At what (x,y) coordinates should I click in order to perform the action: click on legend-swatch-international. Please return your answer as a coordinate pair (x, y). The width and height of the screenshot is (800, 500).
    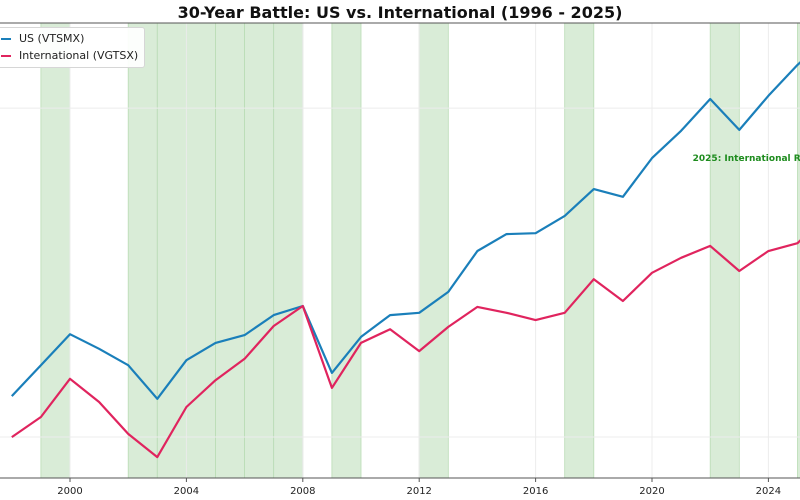
    Looking at the image, I should click on (6, 55).